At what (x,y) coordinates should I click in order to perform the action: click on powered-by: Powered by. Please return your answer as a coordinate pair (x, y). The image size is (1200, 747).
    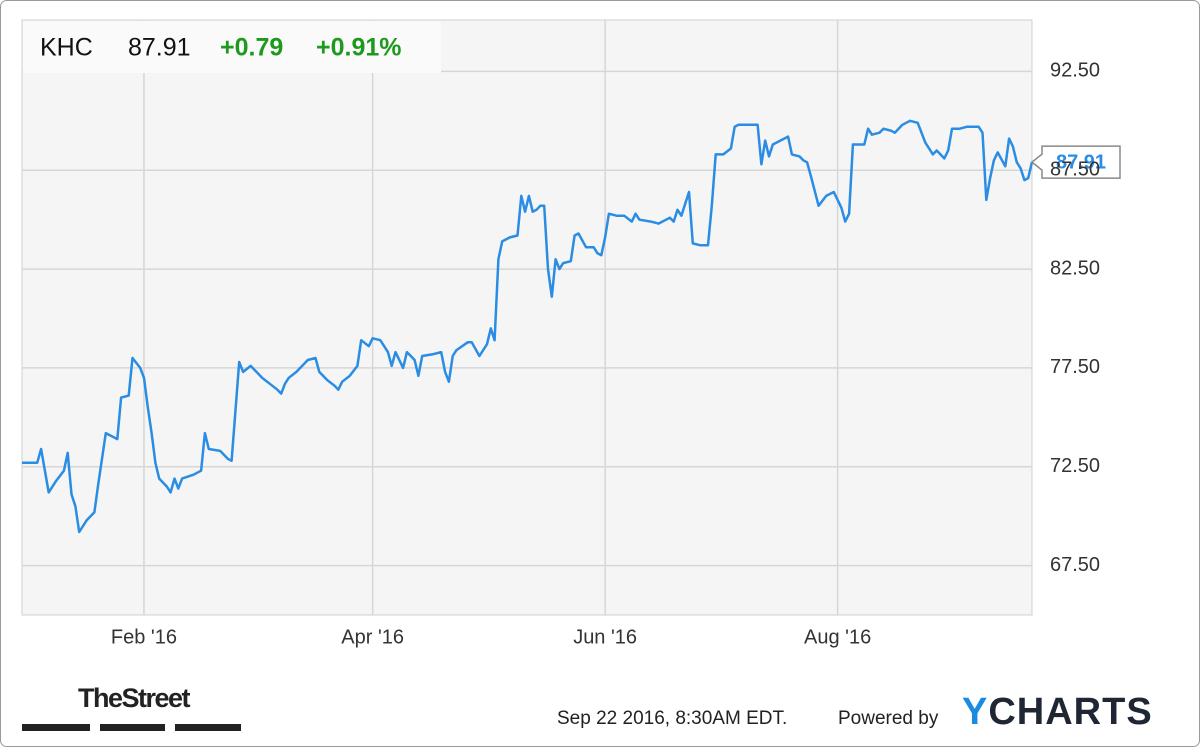
    Looking at the image, I should click on (888, 718).